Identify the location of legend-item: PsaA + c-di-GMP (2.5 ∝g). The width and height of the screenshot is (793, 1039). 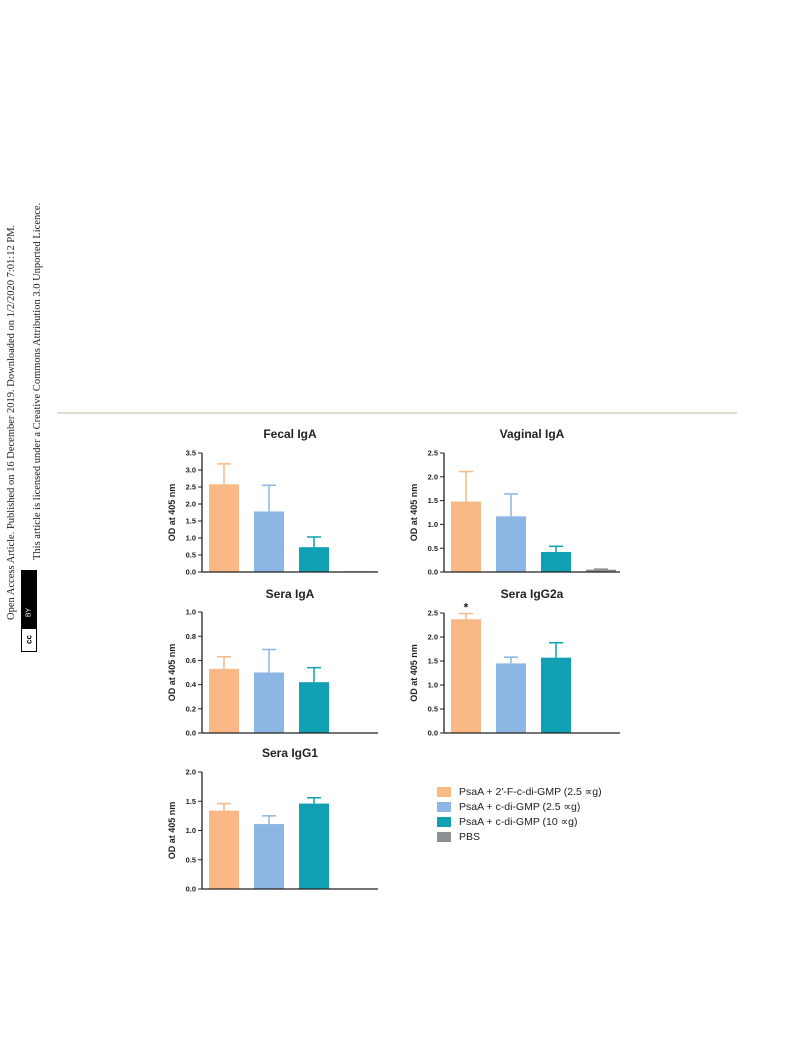
(519, 806).